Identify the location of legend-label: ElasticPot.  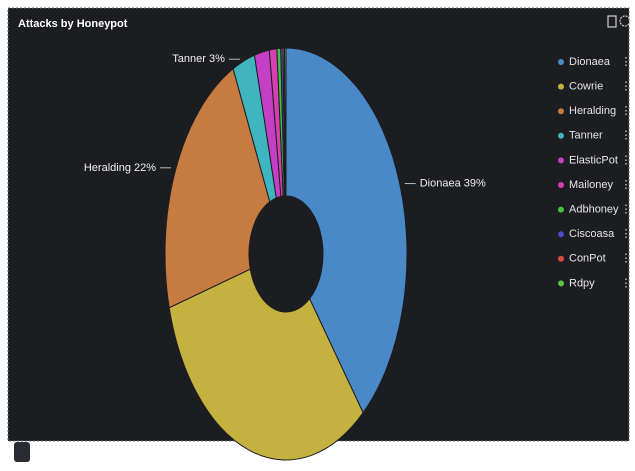
(593, 160).